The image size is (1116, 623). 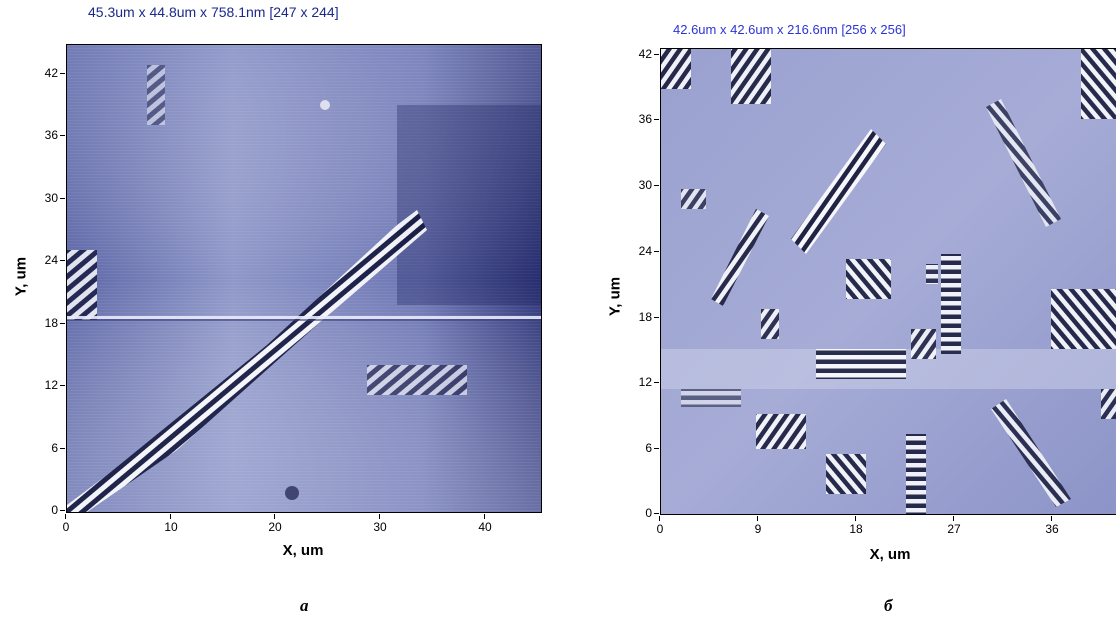 I want to click on panel-a-ytick: 30, so click(x=48, y=198).